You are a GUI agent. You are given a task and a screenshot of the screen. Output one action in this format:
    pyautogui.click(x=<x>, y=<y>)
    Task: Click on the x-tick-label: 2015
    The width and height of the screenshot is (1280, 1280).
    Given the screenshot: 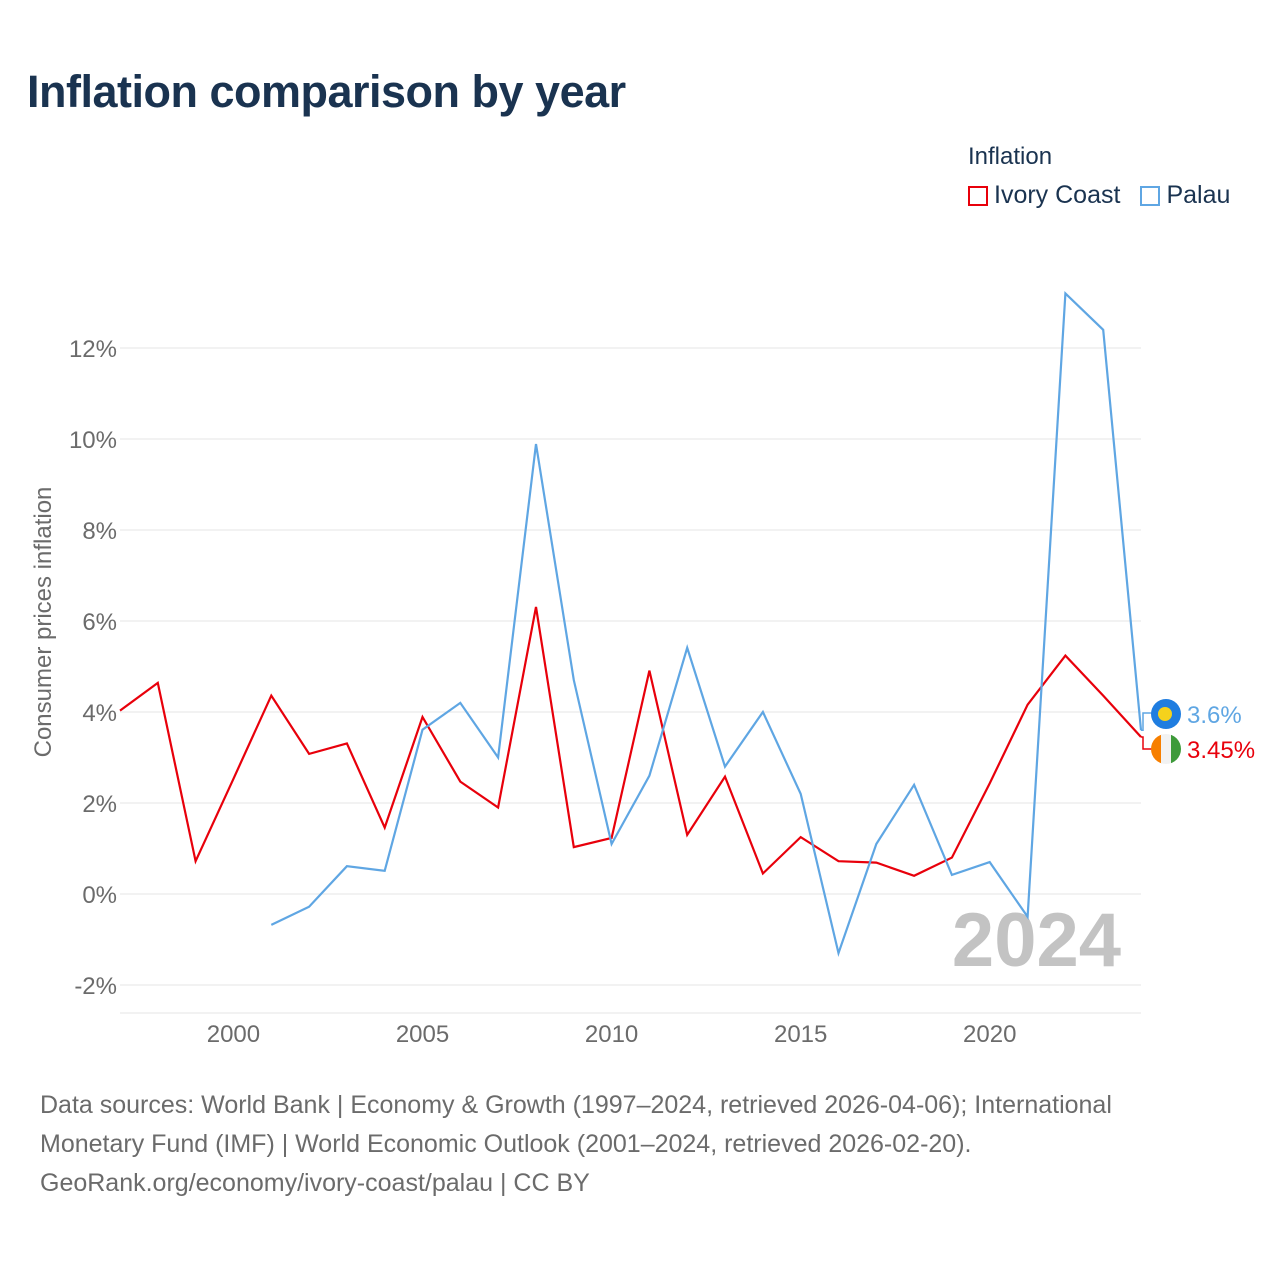 What is the action you would take?
    pyautogui.click(x=800, y=1034)
    